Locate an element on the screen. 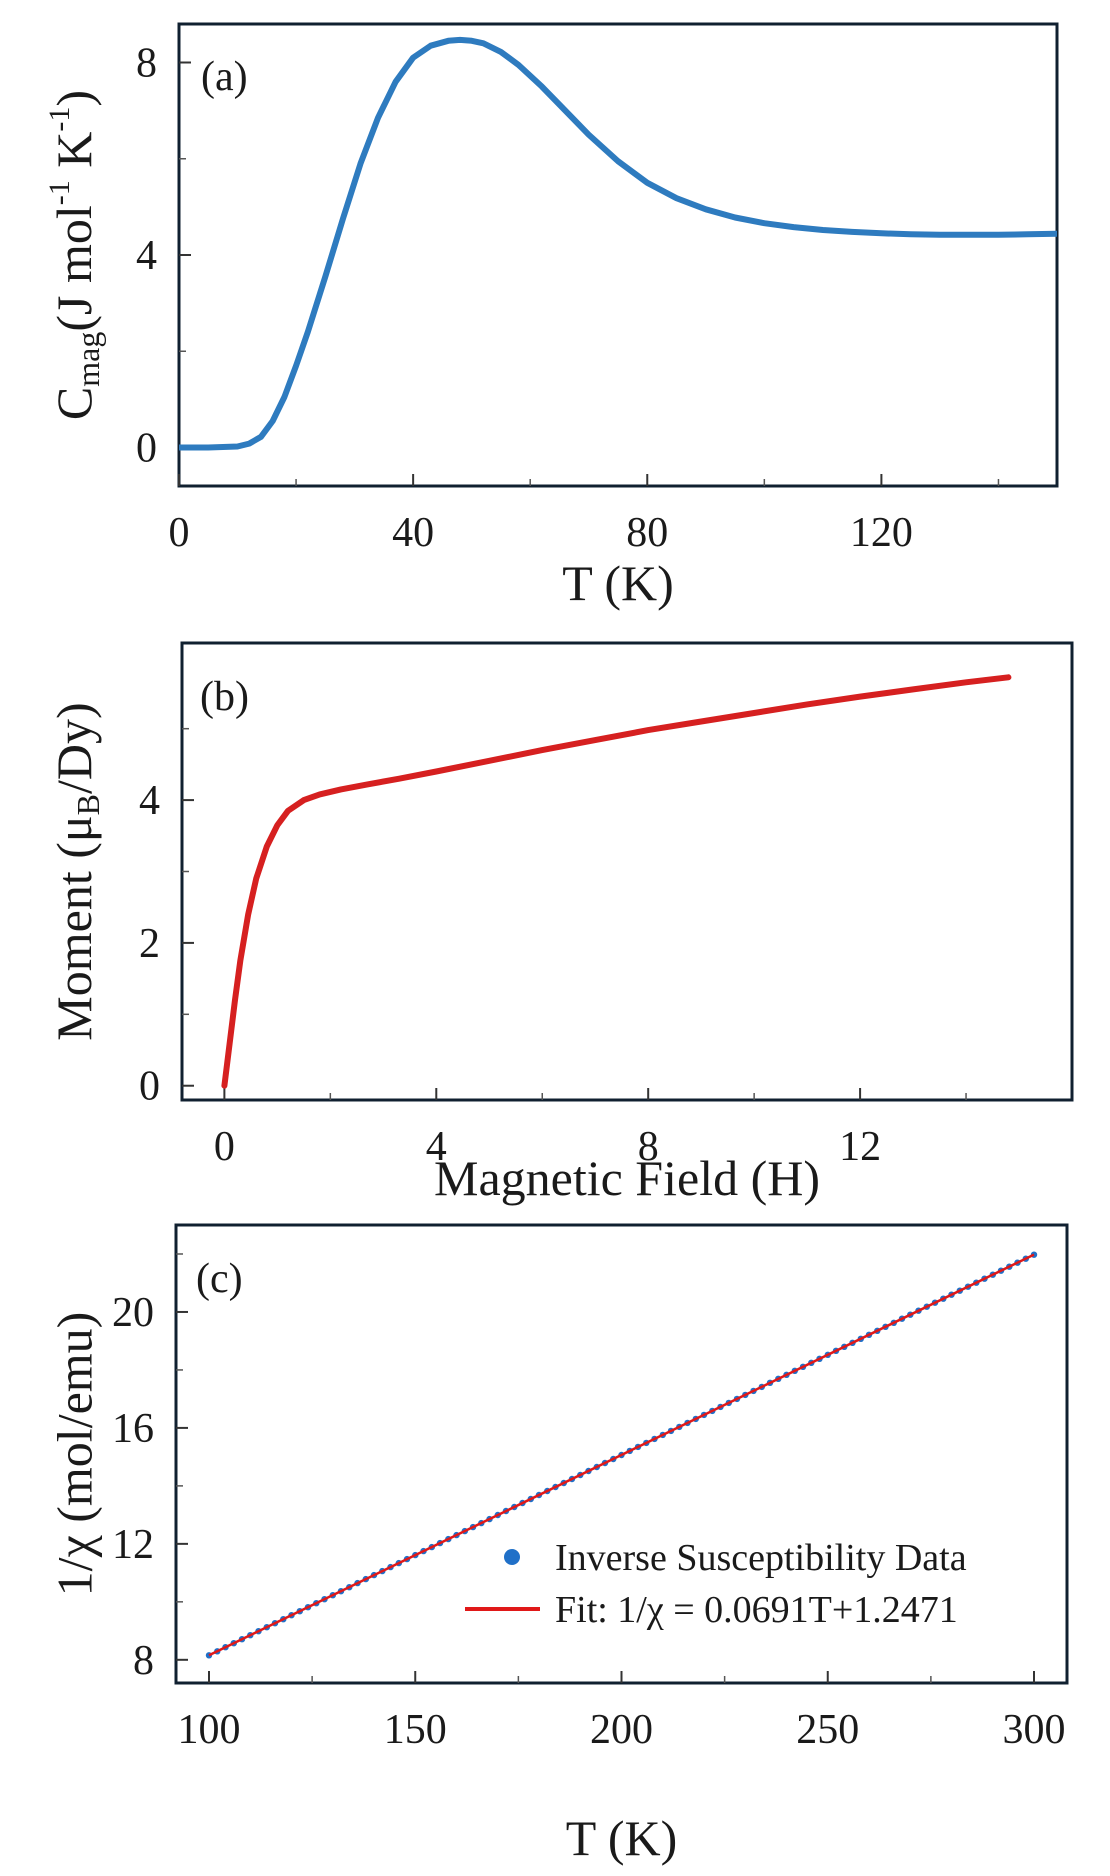 This screenshot has width=1110, height=1876. legend-label-data: Inverse Susceptibility Data is located at coordinates (761, 1558).